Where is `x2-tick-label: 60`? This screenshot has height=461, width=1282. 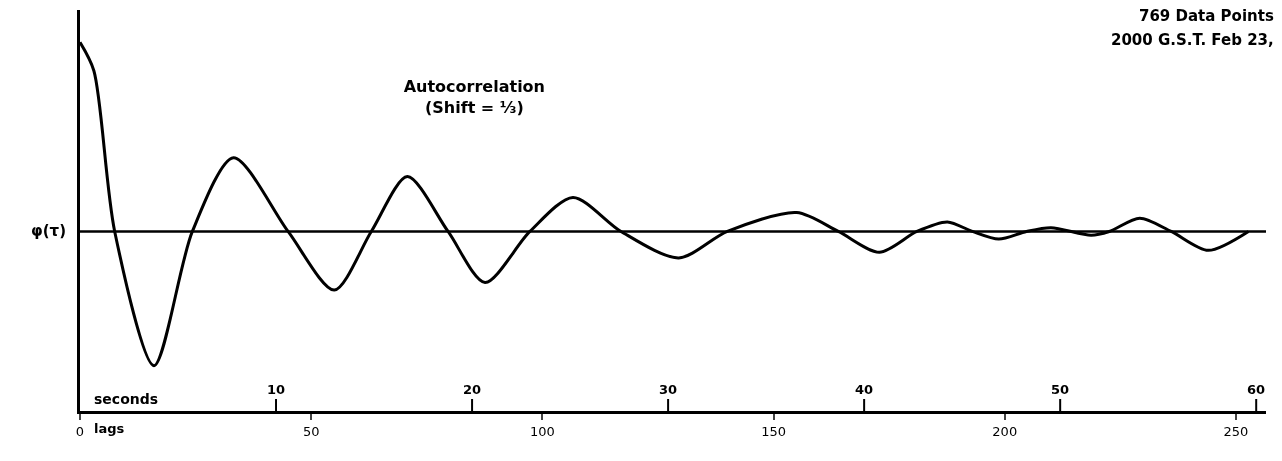
x2-tick-label: 60 is located at coordinates (1256, 389).